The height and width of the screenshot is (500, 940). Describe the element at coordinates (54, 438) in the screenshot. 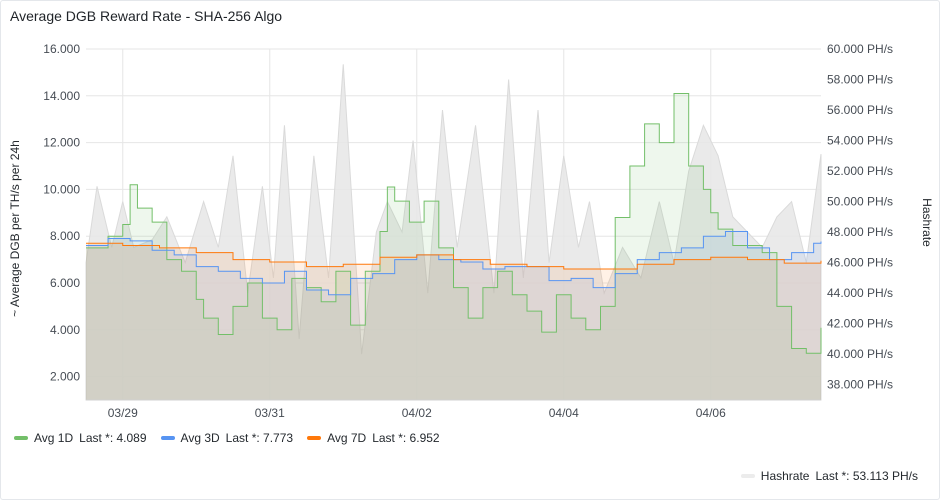

I see `legend-label: Avg 1D` at that location.